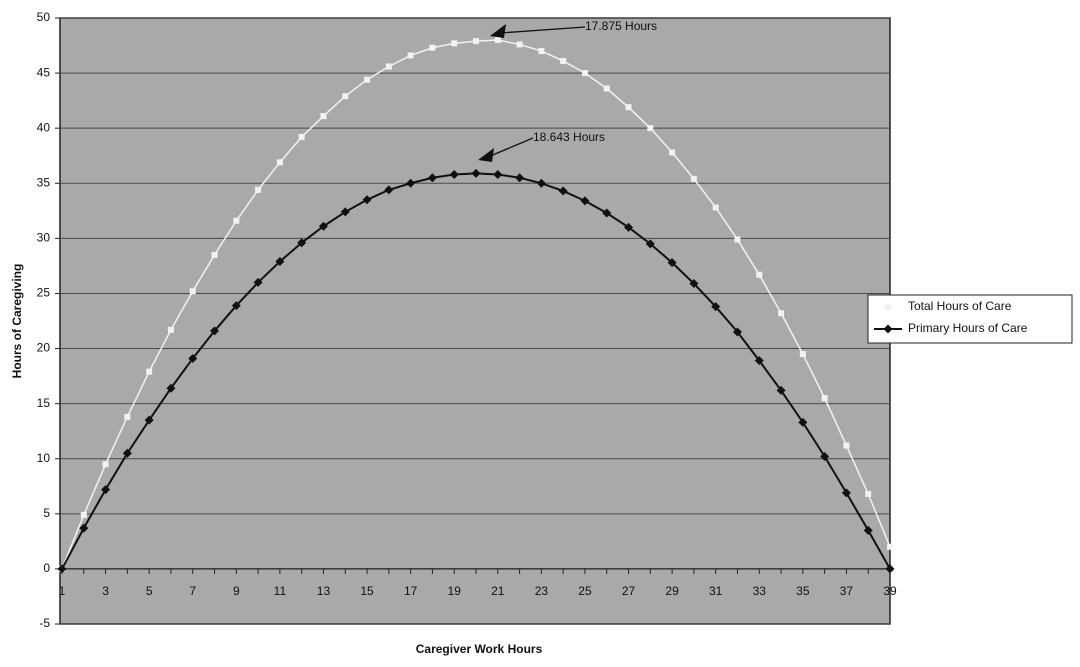  Describe the element at coordinates (968, 328) in the screenshot. I see `legend-label: Primary Hours of Care` at that location.